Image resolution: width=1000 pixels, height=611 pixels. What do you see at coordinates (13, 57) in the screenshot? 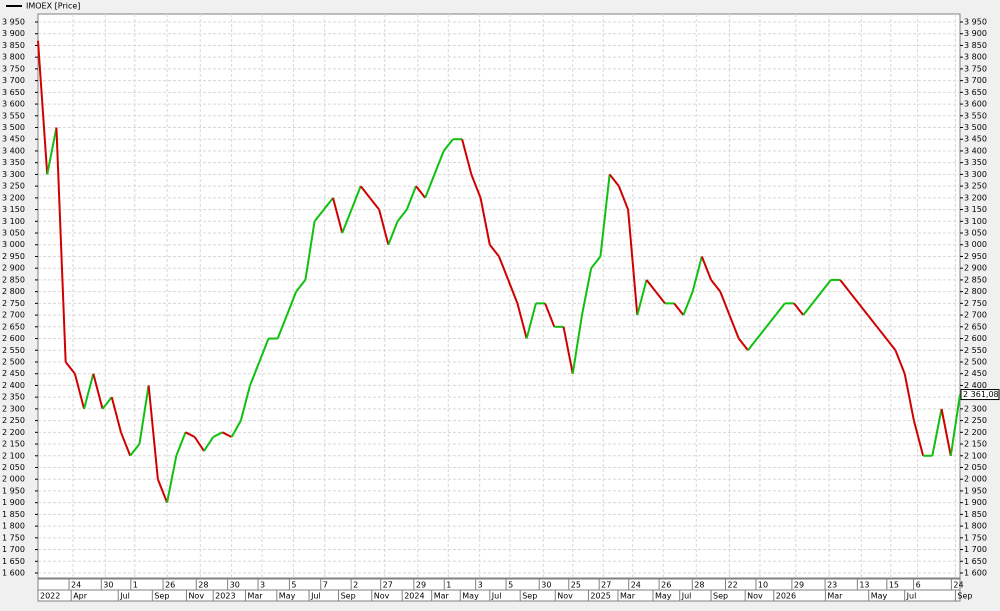
I see `y-tick-label: 3 800` at bounding box center [13, 57].